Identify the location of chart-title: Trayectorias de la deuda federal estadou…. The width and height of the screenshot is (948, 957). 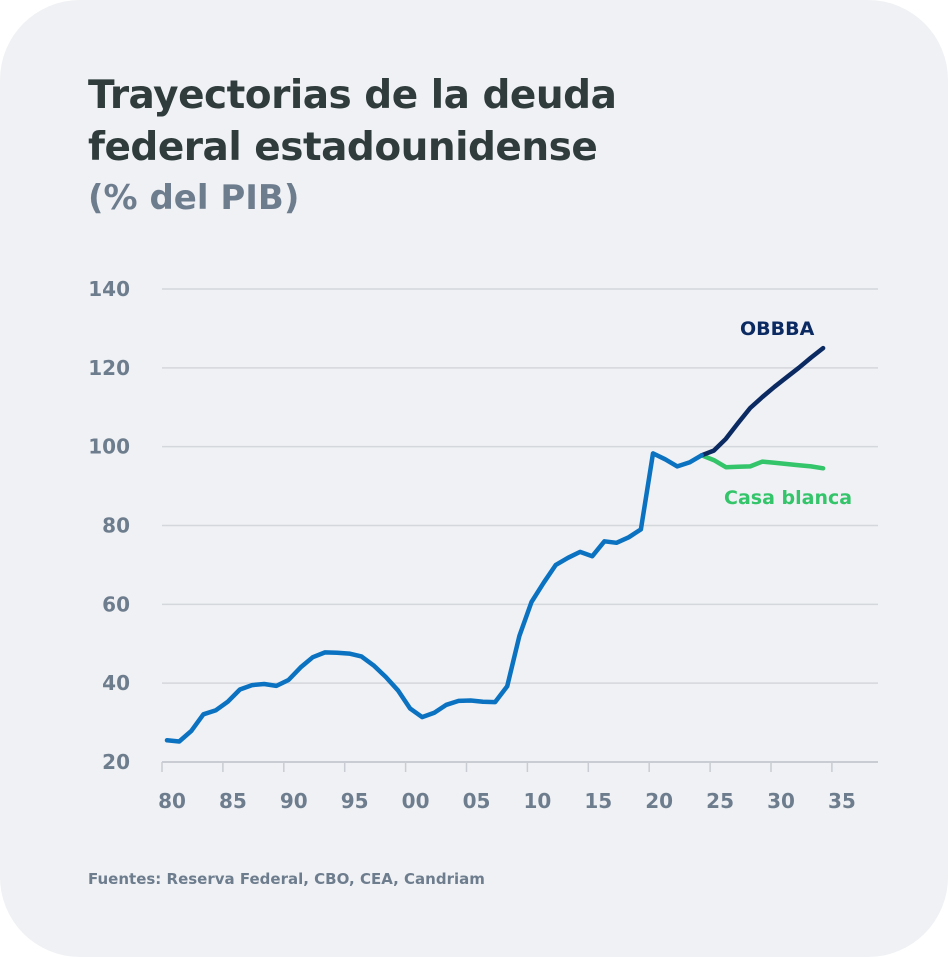
(352, 122).